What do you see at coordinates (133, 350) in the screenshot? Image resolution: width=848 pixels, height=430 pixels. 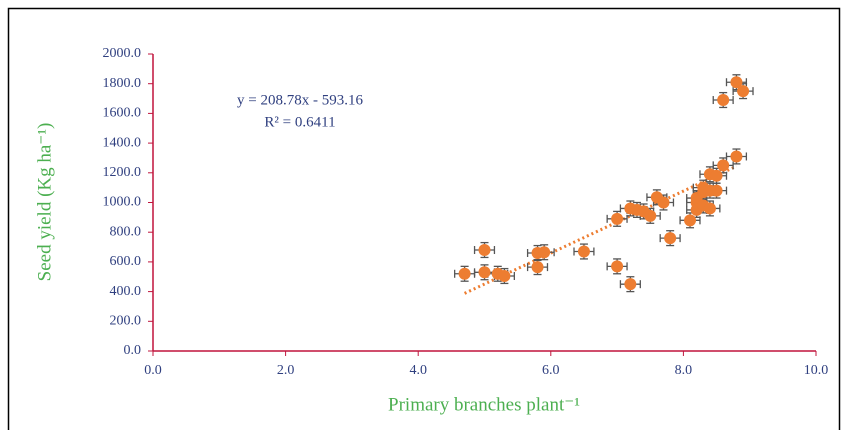 I see `y-tick-label: 0.0` at bounding box center [133, 350].